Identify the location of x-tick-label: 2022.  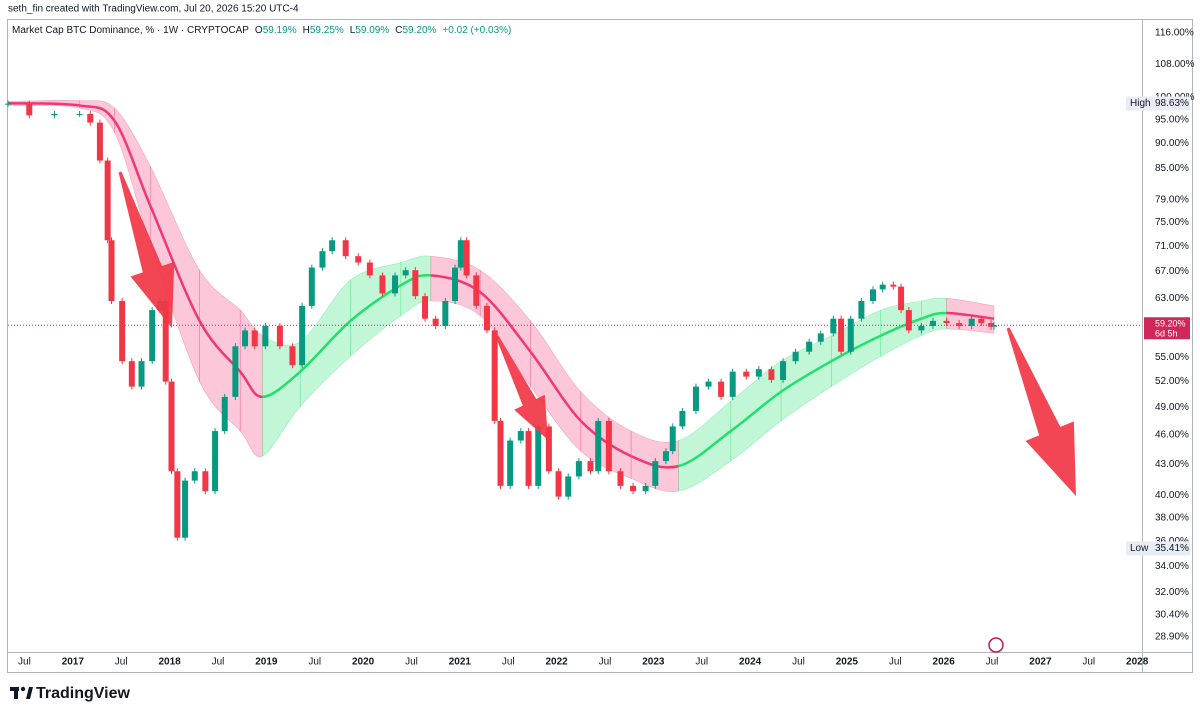
(556, 662).